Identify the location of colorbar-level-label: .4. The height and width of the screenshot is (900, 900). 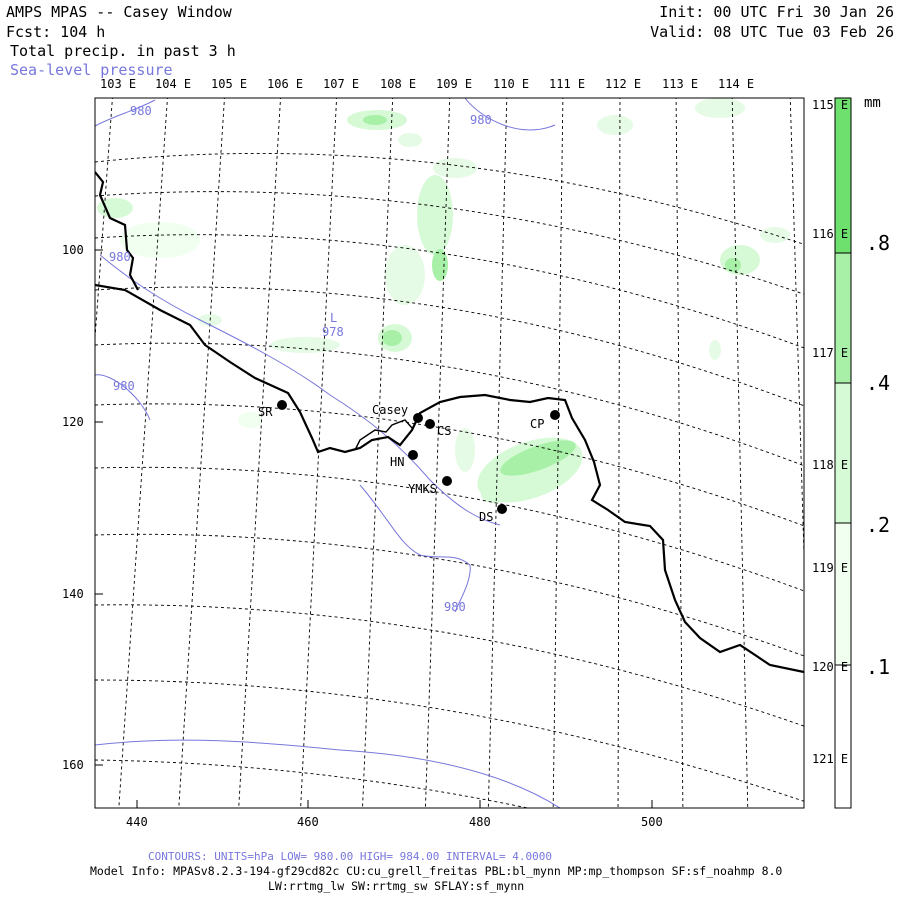
(878, 383).